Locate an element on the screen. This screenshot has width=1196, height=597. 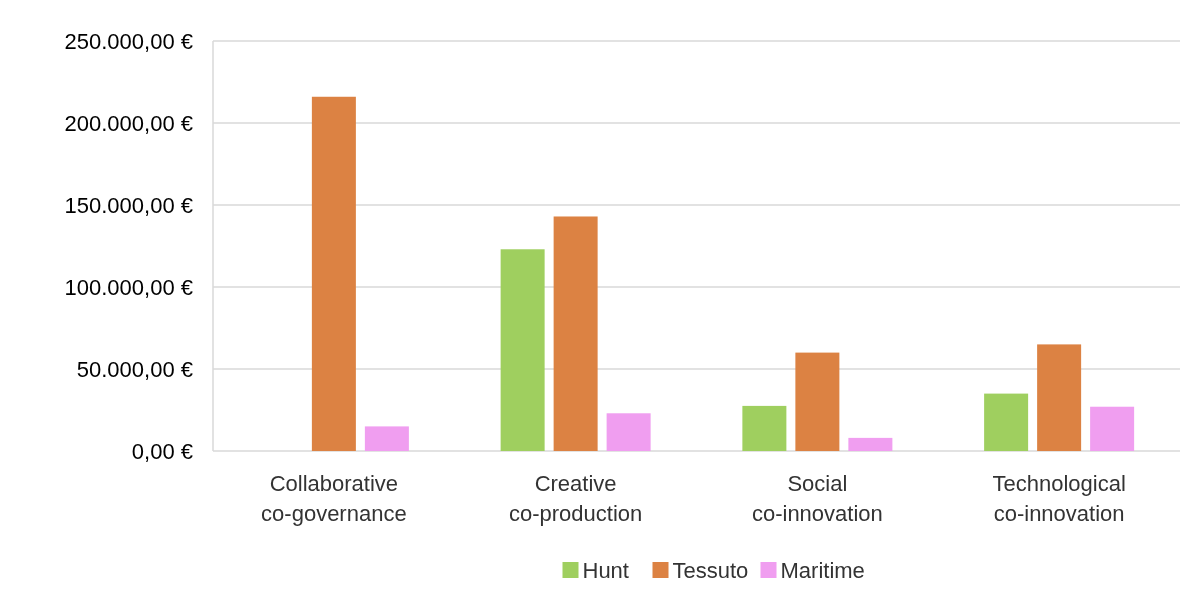
x-tick-label: Social co-innovation is located at coordinates (817, 498).